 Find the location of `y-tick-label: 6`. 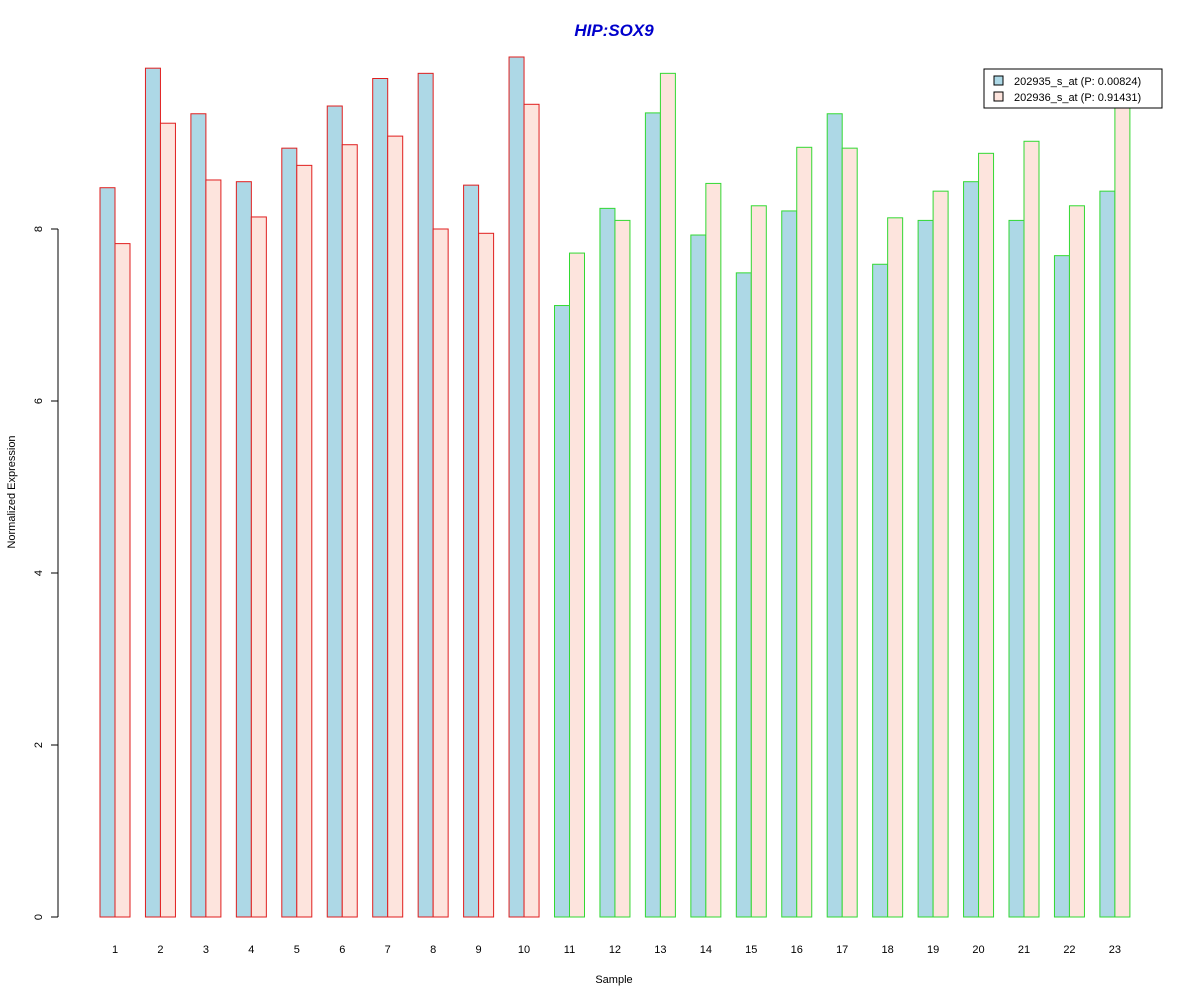

y-tick-label: 6 is located at coordinates (39, 401).